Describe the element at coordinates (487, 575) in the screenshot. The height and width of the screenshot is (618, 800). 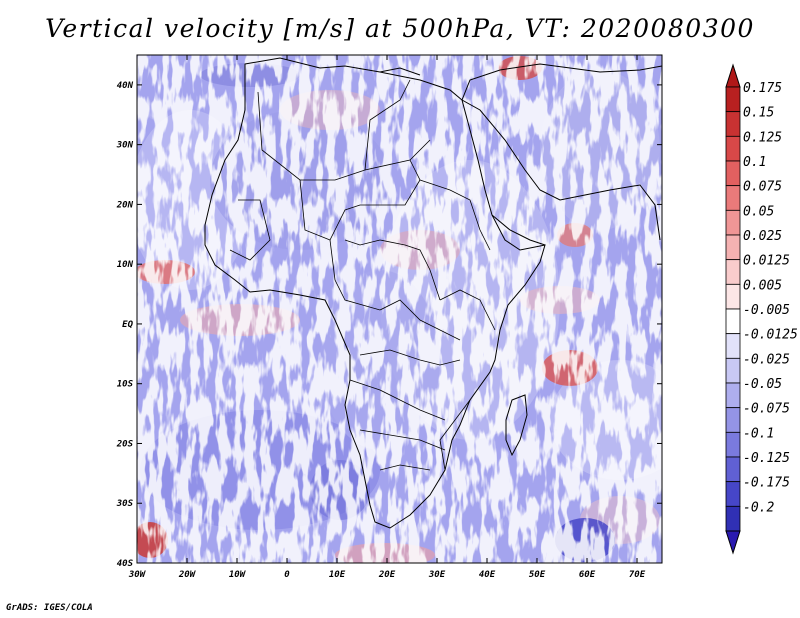
I see `lon-tick-label: 40E` at that location.